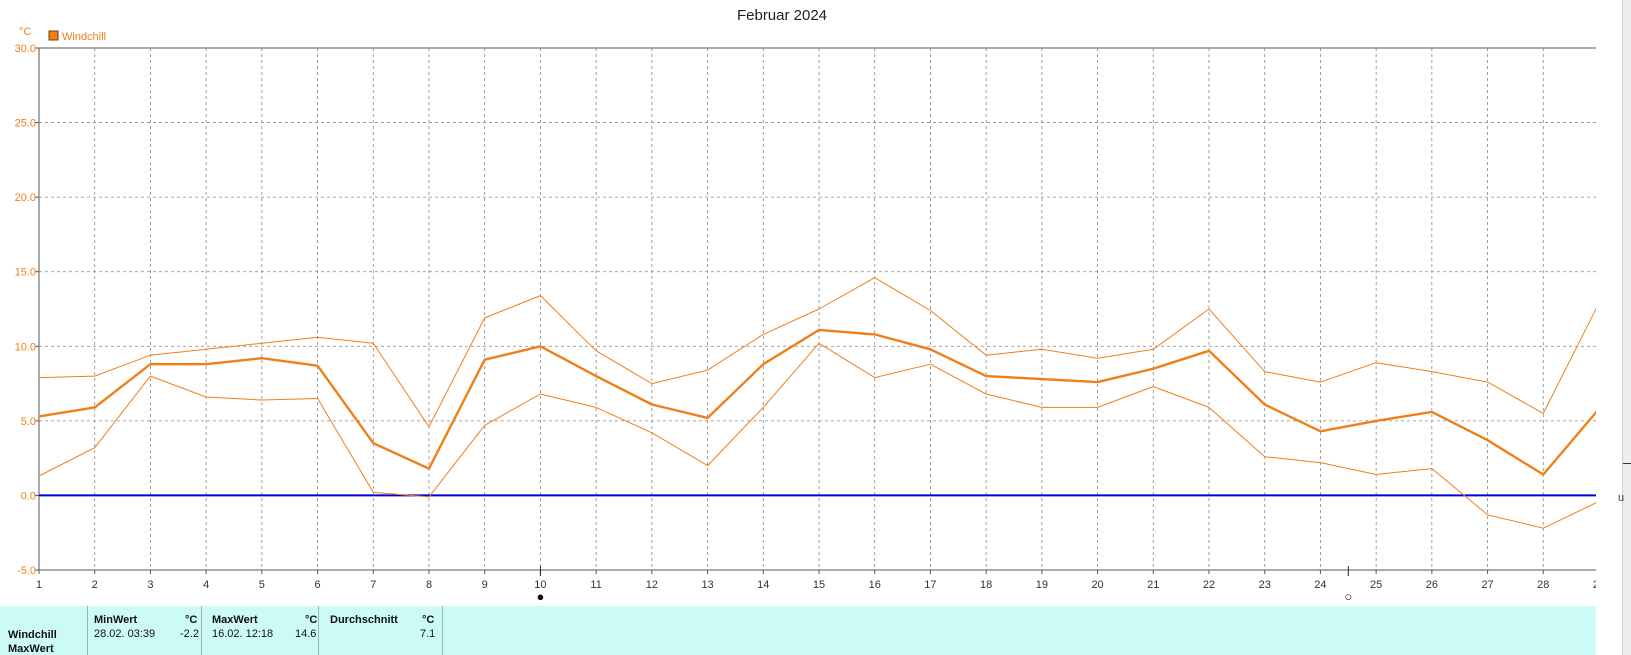 This screenshot has width=1631, height=655. I want to click on x-tick-label: 3, so click(150, 585).